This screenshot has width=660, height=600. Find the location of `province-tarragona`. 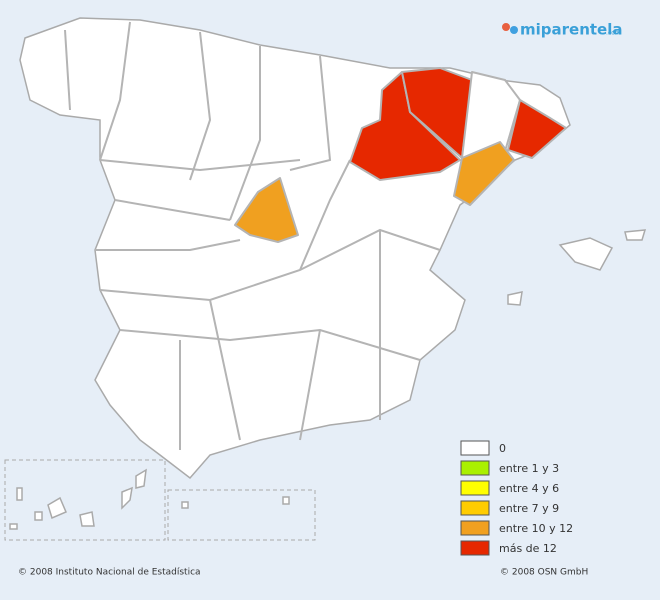

province-tarragona is located at coordinates (484, 173).